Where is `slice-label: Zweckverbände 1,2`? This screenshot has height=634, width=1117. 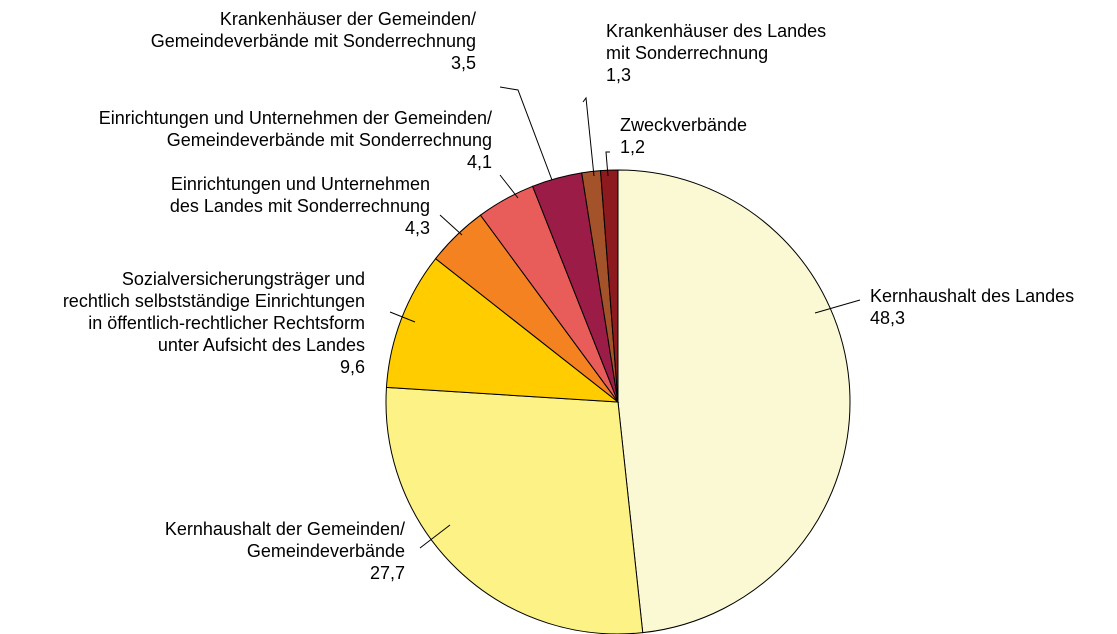 slice-label: Zweckverbände 1,2 is located at coordinates (683, 136).